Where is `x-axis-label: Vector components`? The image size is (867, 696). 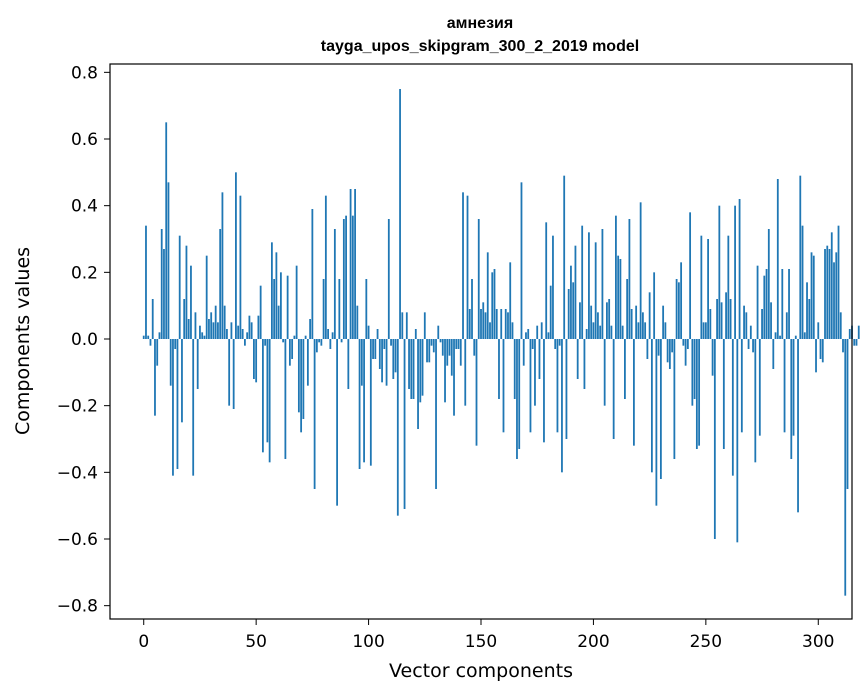 x-axis-label: Vector components is located at coordinates (481, 671).